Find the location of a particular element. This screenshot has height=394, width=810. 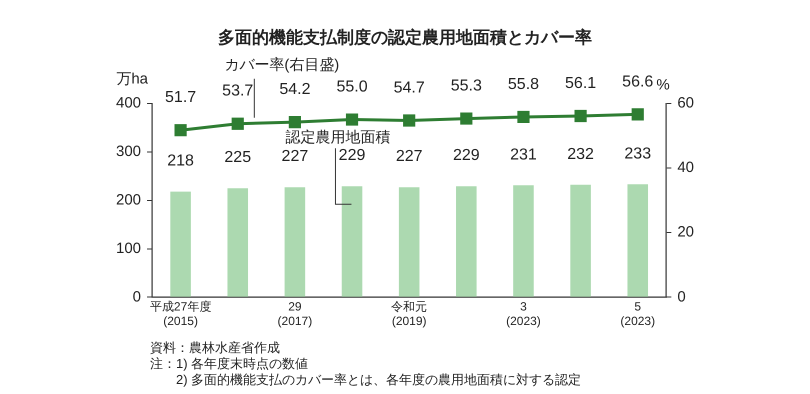

x-tick-label: 平成27年度 (2015) is located at coordinates (181, 314).